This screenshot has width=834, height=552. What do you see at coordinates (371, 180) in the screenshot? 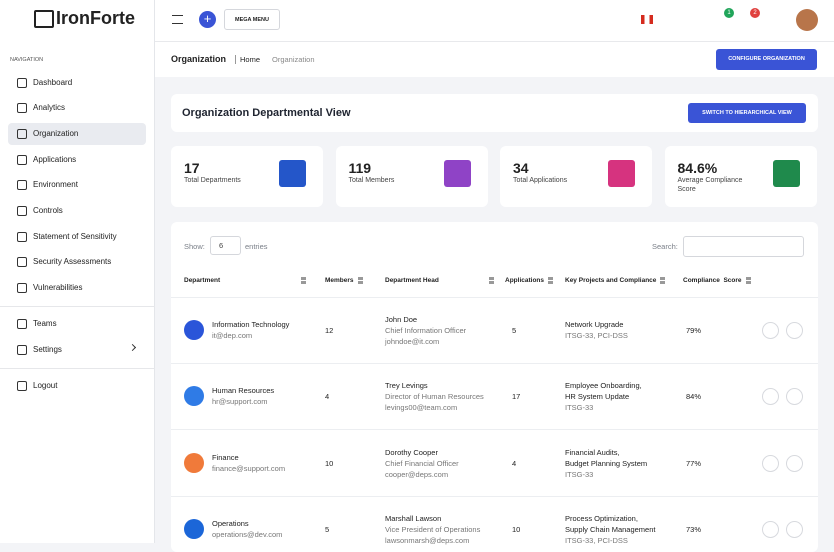
I see `stat-label: Total Members` at bounding box center [371, 180].